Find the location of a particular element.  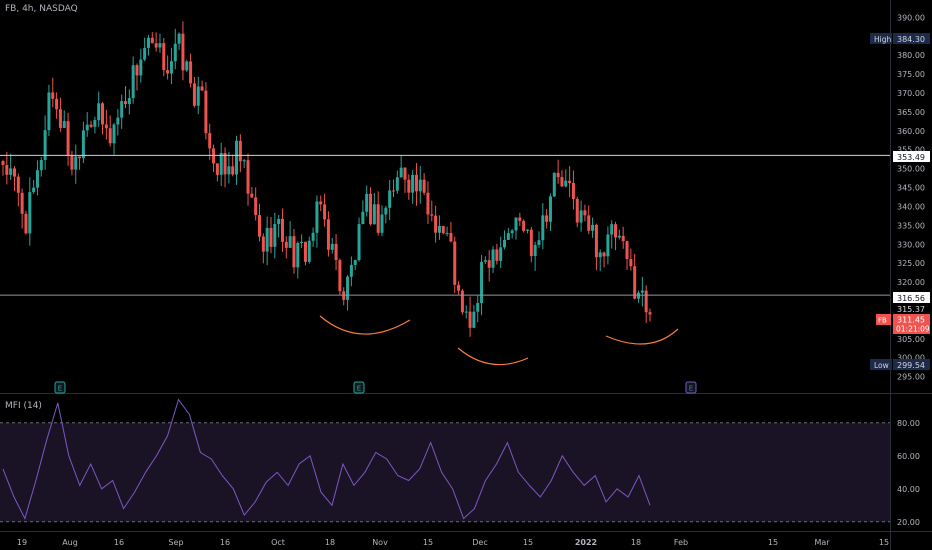

y-tick-label: 300.00 is located at coordinates (911, 358).